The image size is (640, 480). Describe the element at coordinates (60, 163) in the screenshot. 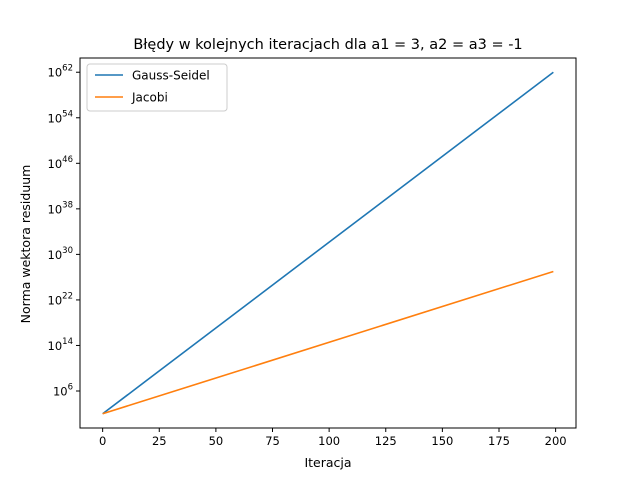

I see `y-tick-label: 1046` at that location.